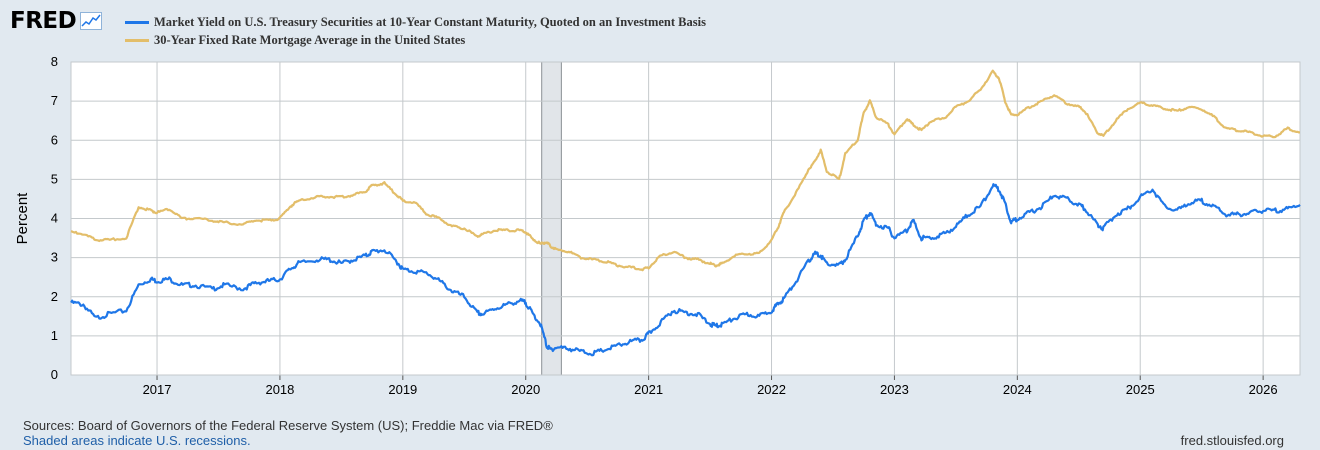 The height and width of the screenshot is (450, 1320). Describe the element at coordinates (1232, 440) in the screenshot. I see `footer-url-link: fred.stlouisfed.org` at that location.